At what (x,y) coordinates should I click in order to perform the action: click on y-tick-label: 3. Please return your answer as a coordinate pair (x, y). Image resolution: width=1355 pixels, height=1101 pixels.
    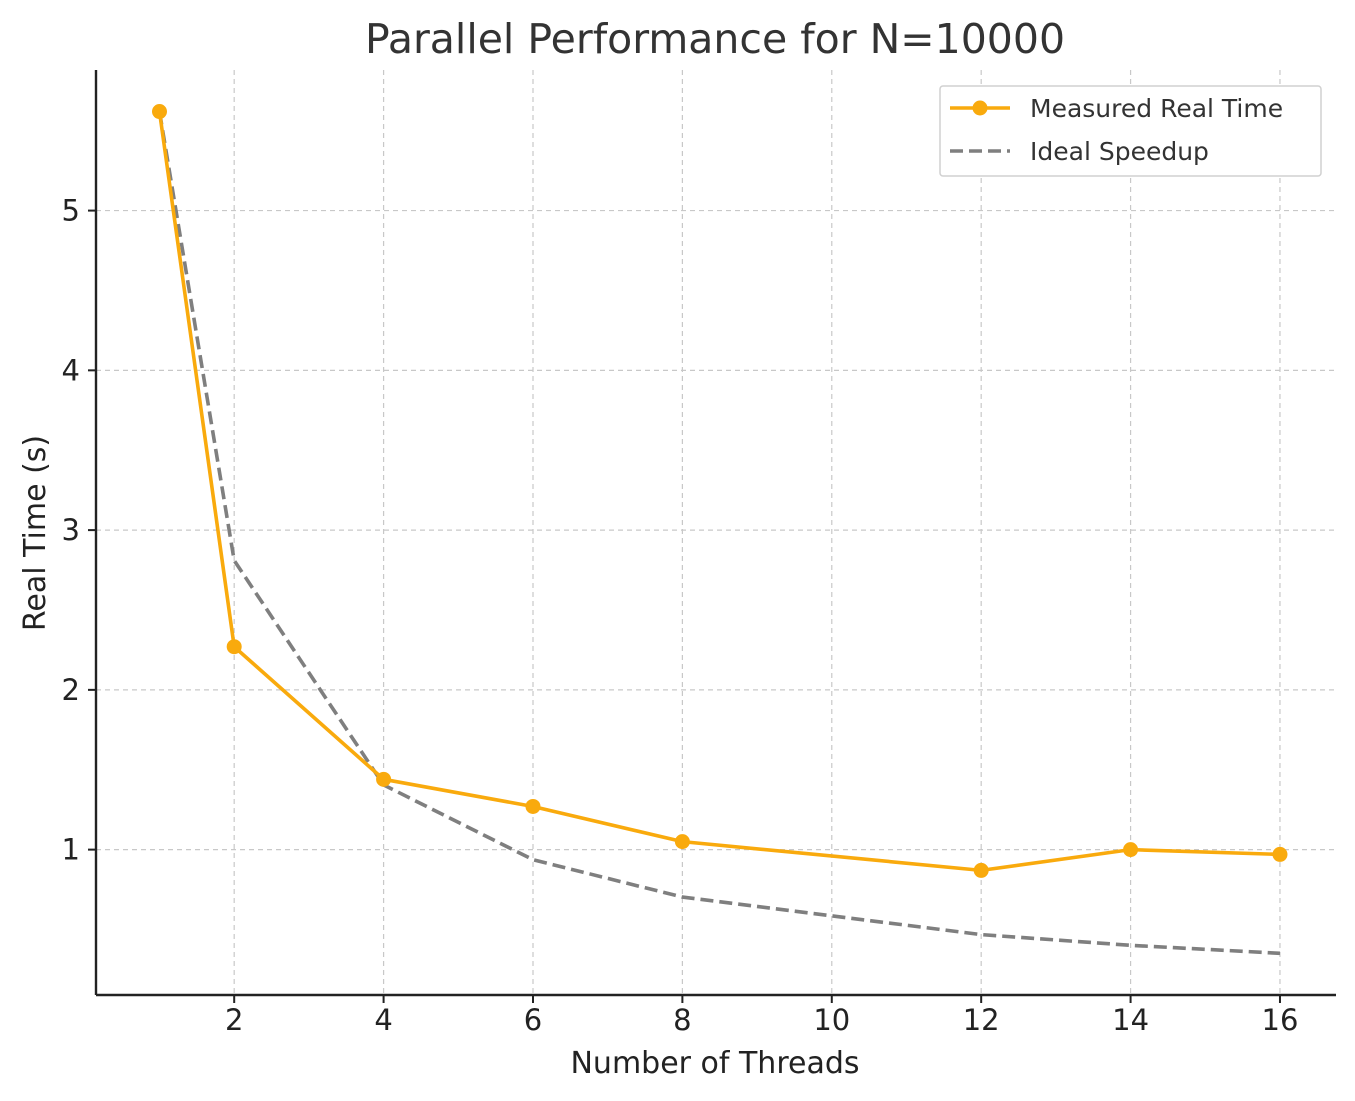
    Looking at the image, I should click on (71, 530).